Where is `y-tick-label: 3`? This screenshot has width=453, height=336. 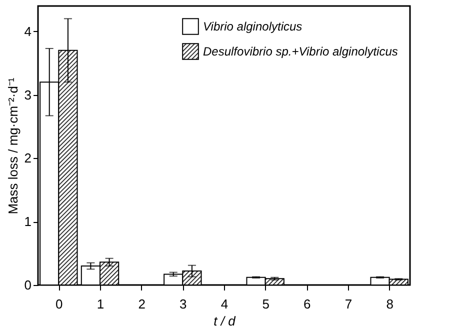
y-tick-label: 3 is located at coordinates (28, 94).